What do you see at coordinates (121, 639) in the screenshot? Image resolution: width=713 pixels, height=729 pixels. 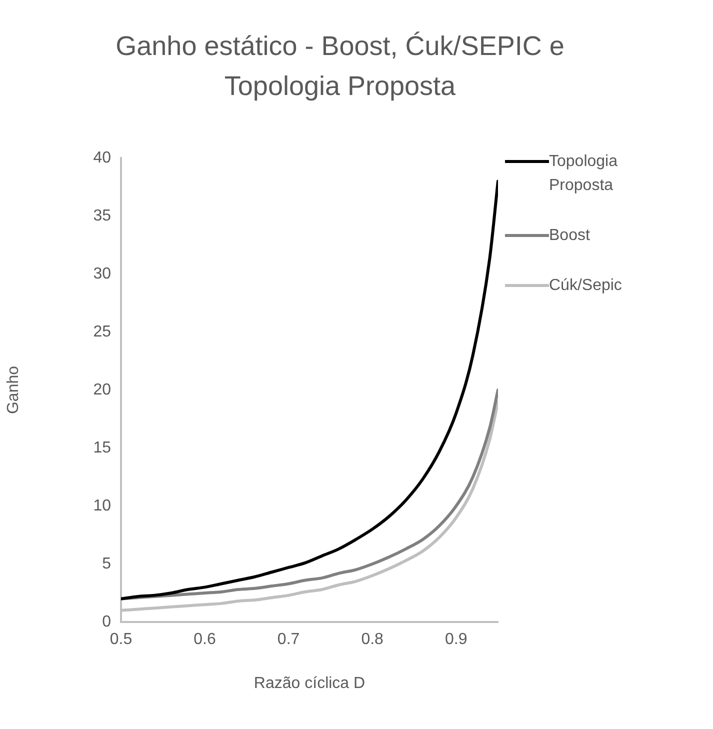 I see `x-tick-label: 0.5` at bounding box center [121, 639].